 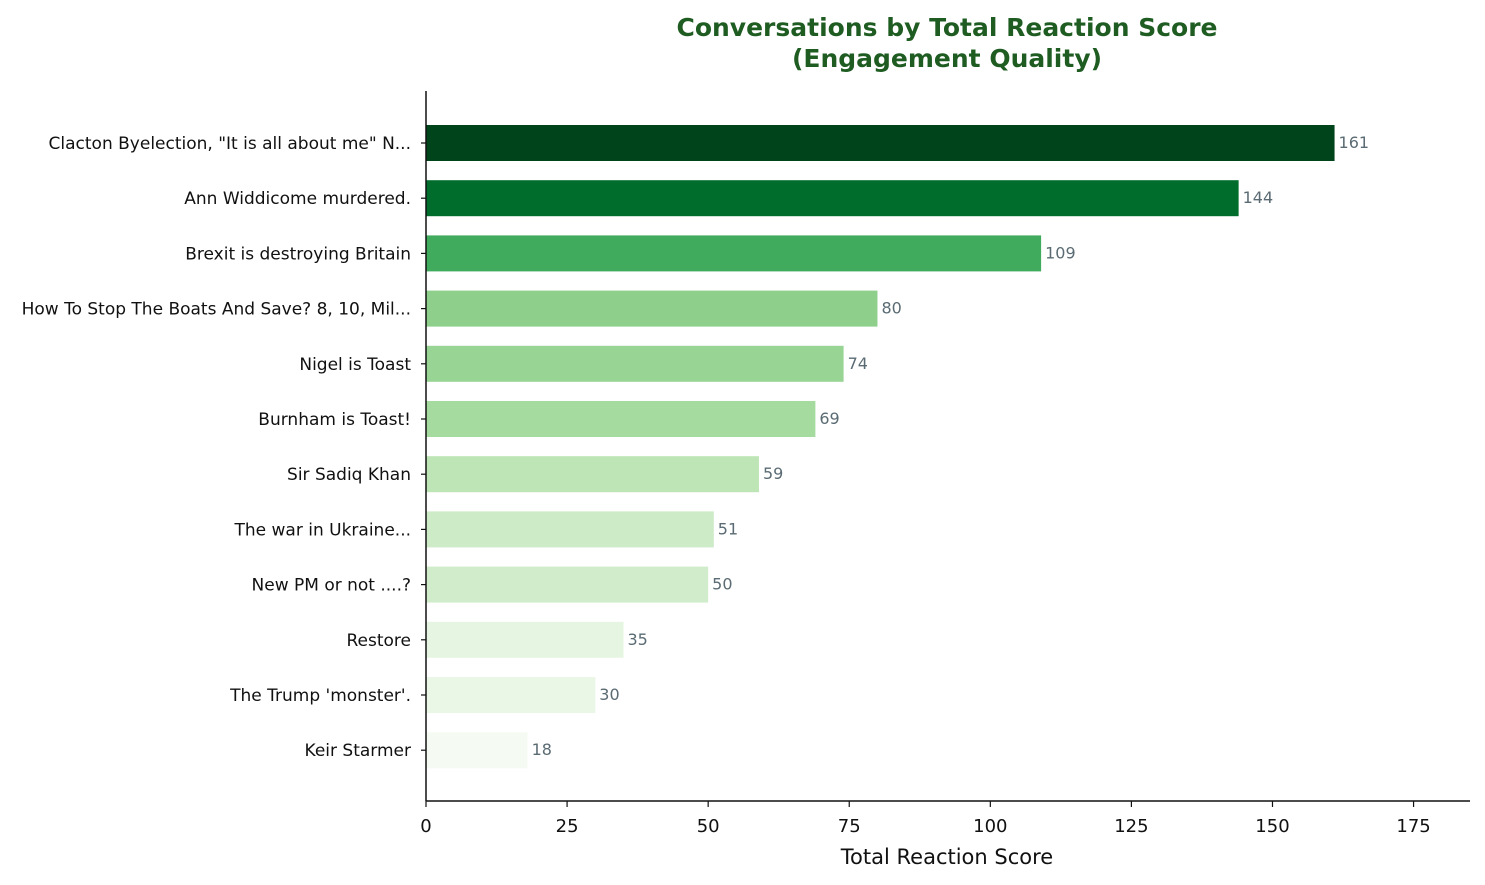 What do you see at coordinates (1131, 826) in the screenshot?
I see `x-tick-label: 125` at bounding box center [1131, 826].